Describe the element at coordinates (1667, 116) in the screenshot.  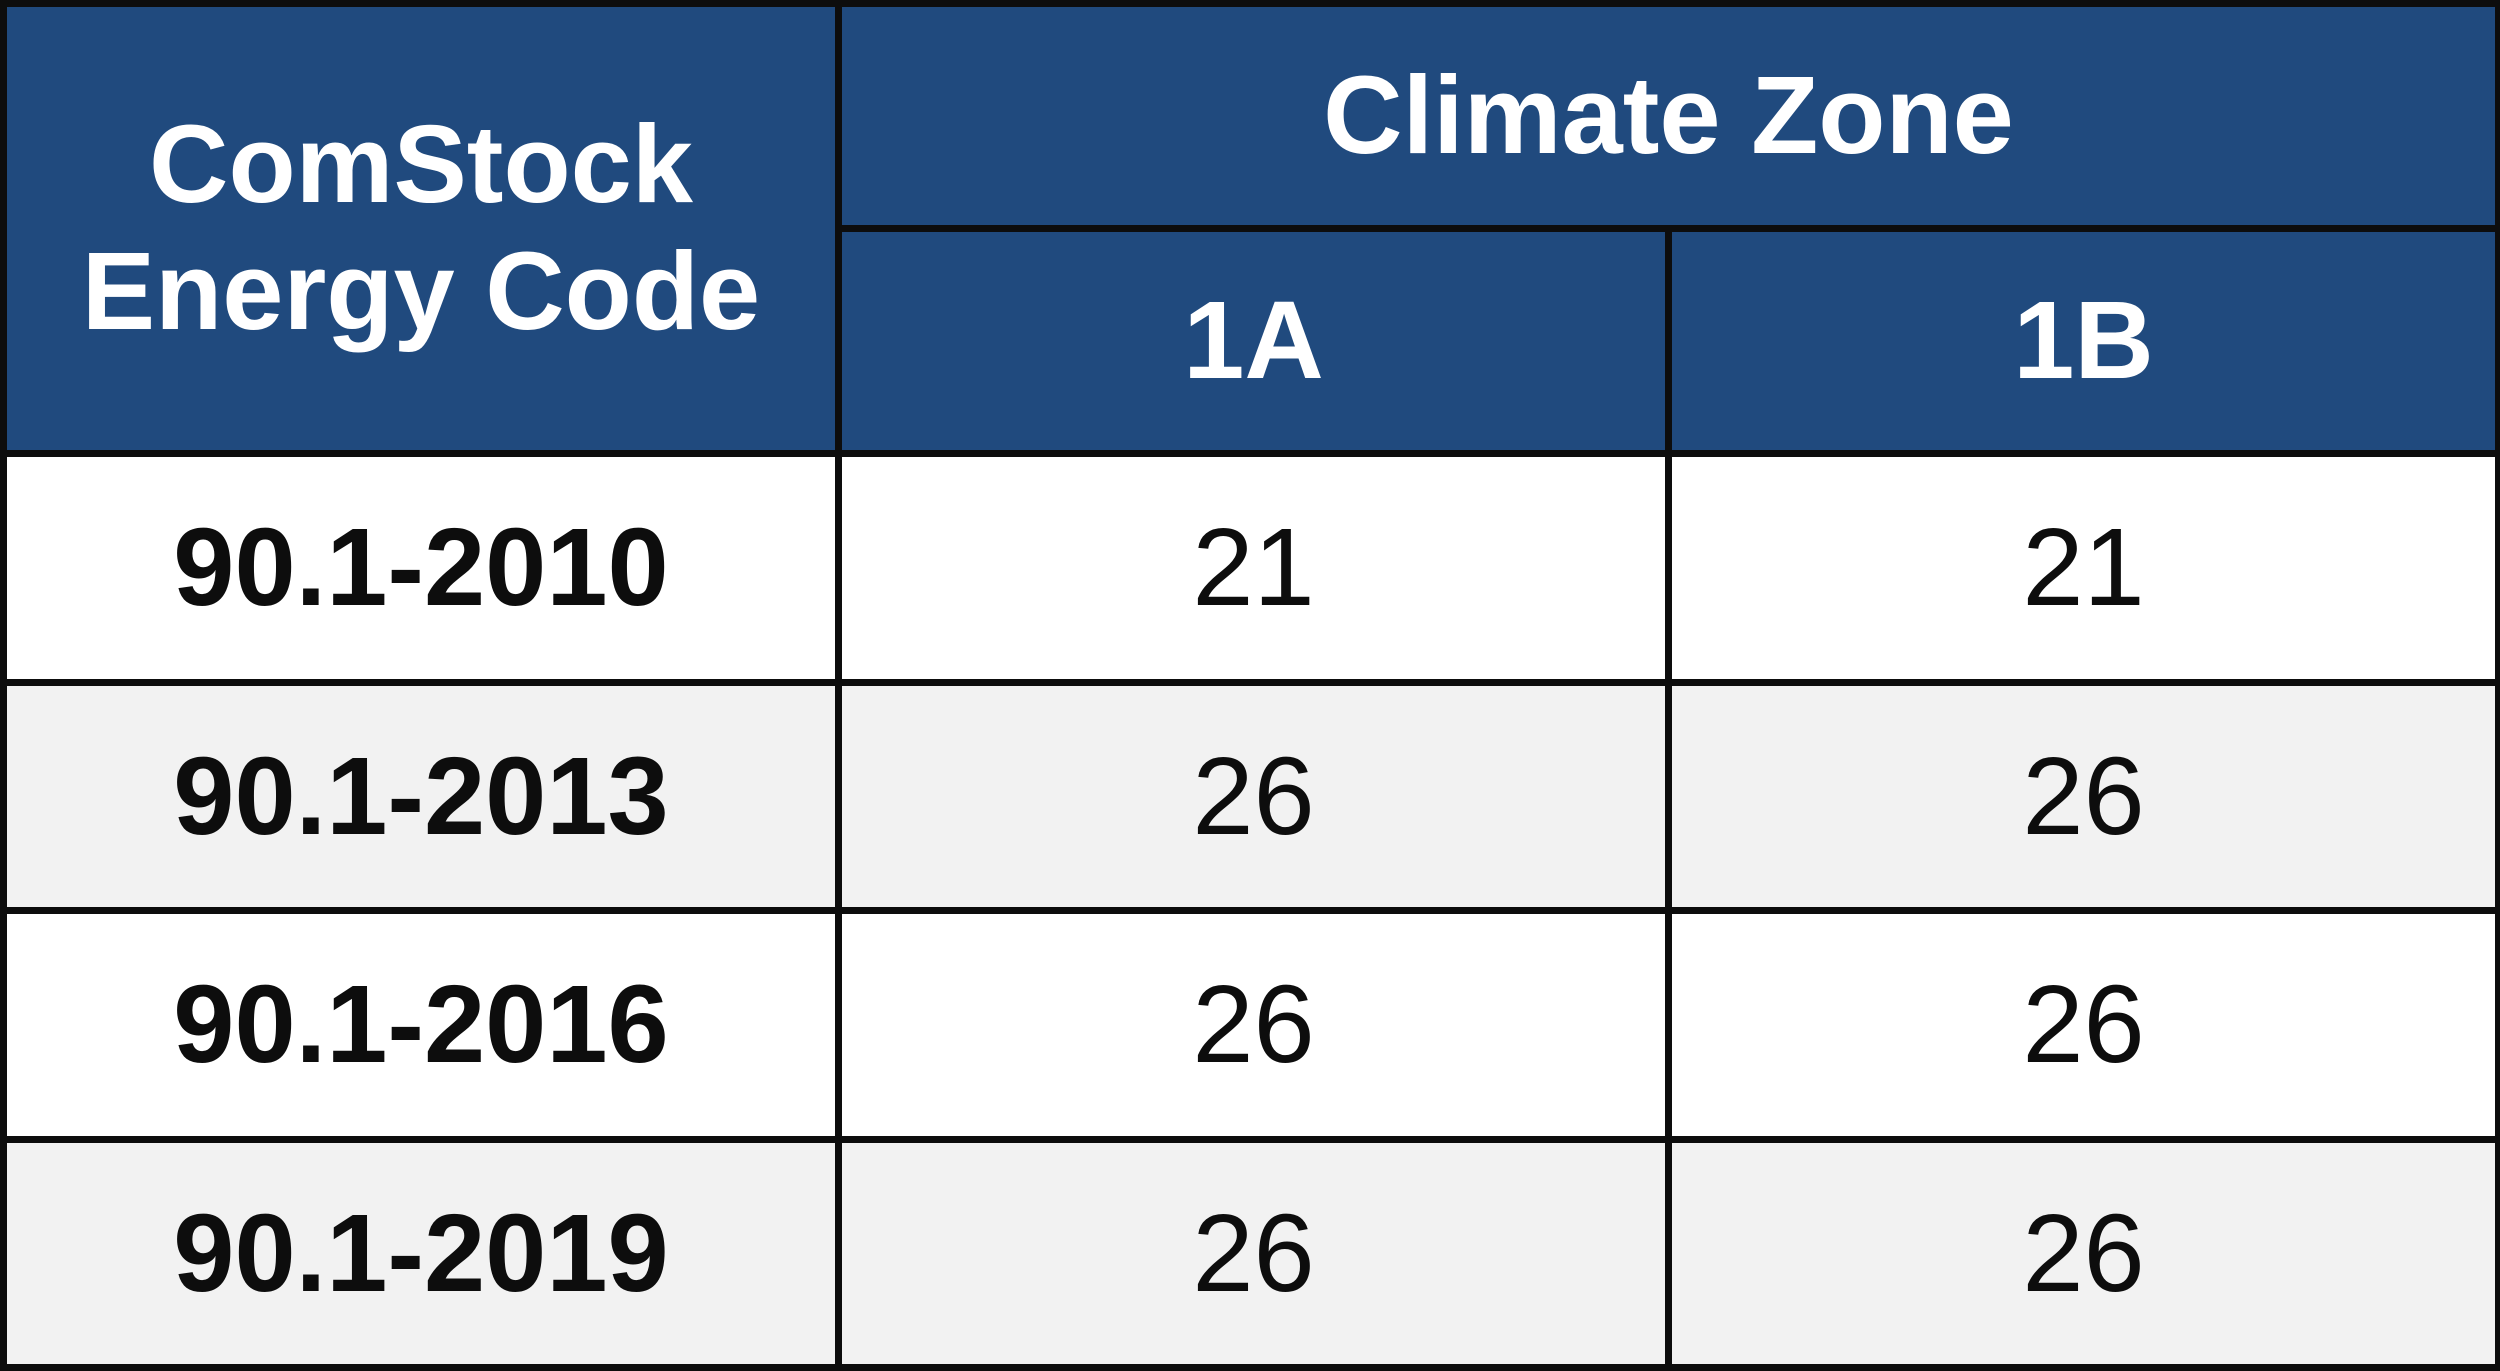
I see `header-climate-zone: Climate Zone` at that location.